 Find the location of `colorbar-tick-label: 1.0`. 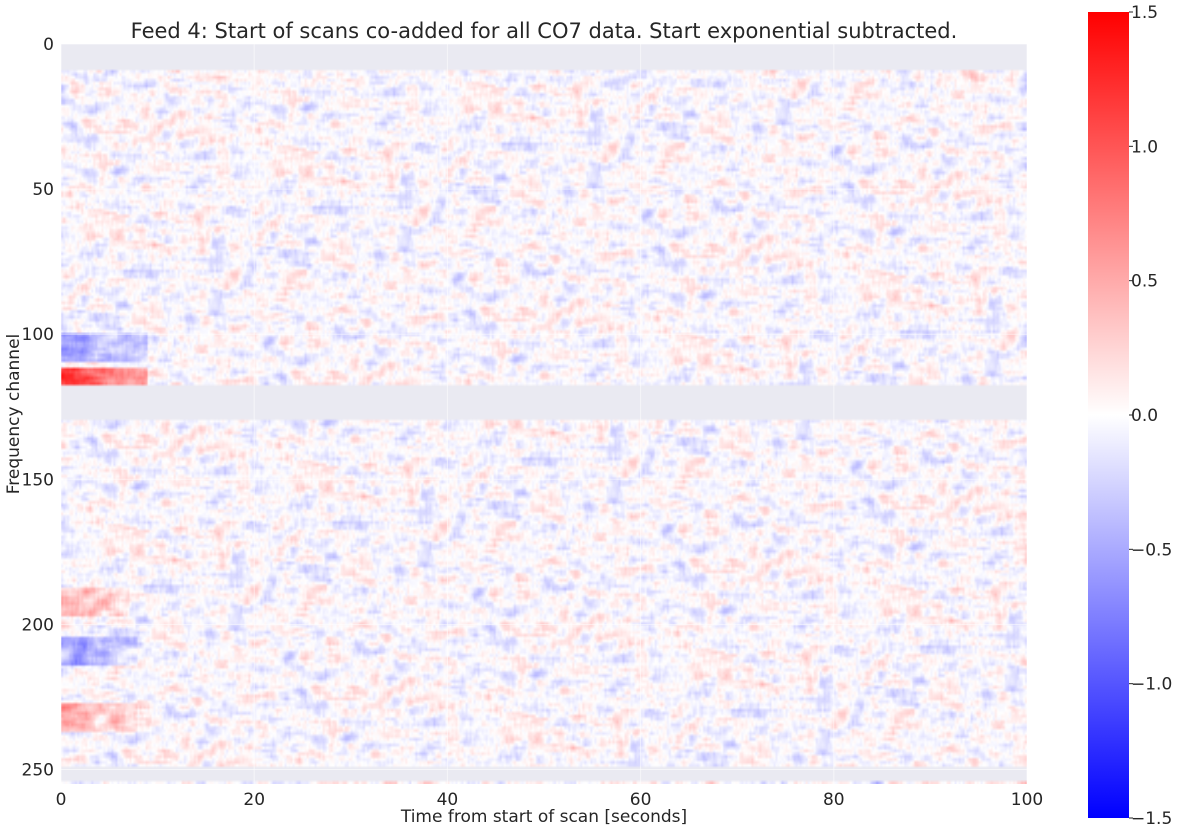

colorbar-tick-label: 1.0 is located at coordinates (1144, 147).